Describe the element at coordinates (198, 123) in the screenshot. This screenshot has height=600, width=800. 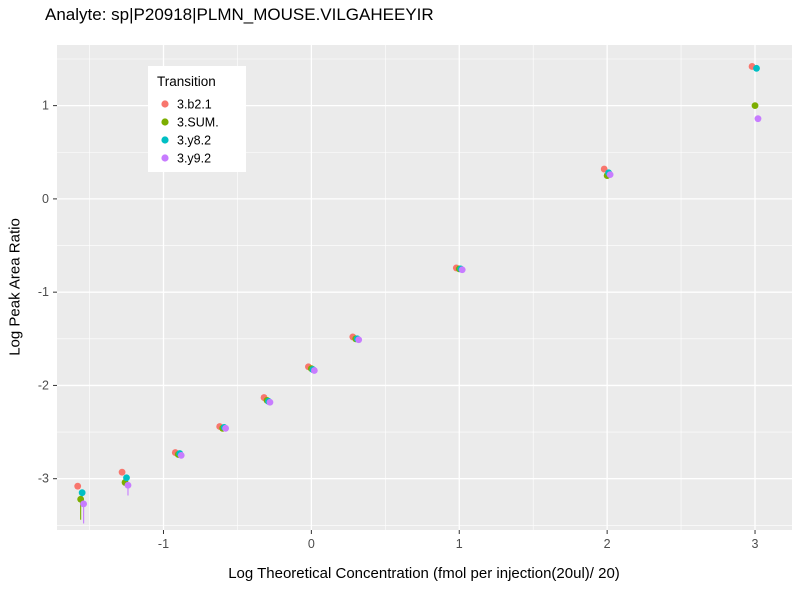
I see `legend-label: 3.SUM.` at that location.